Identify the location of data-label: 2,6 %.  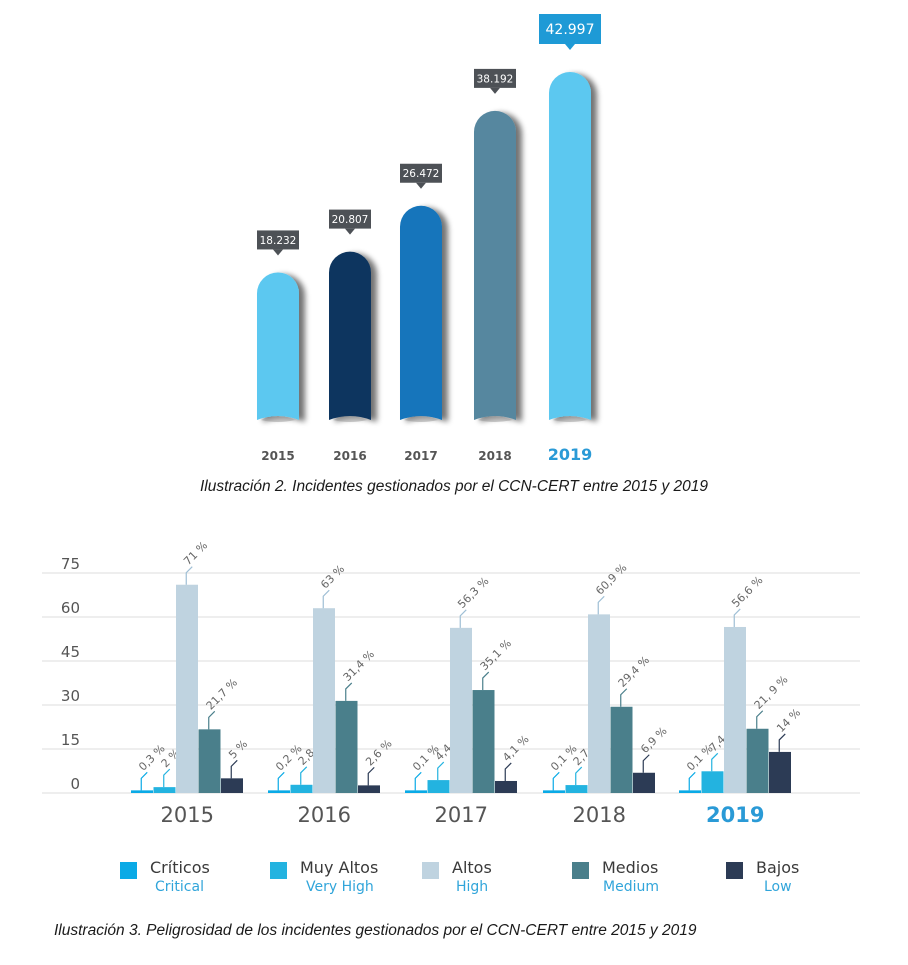
(378, 752).